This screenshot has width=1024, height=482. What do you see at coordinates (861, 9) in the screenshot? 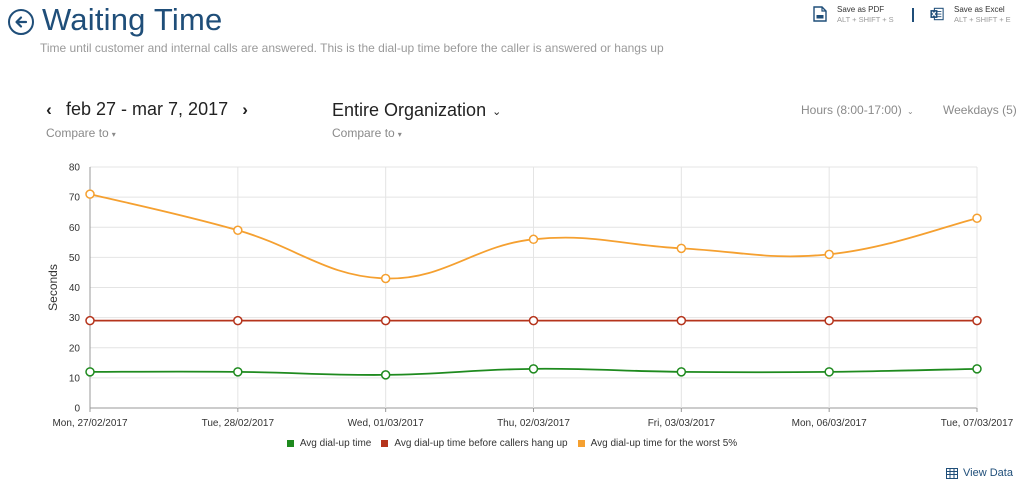
I see `save-as-pdf-label: Save as PDF` at bounding box center [861, 9].